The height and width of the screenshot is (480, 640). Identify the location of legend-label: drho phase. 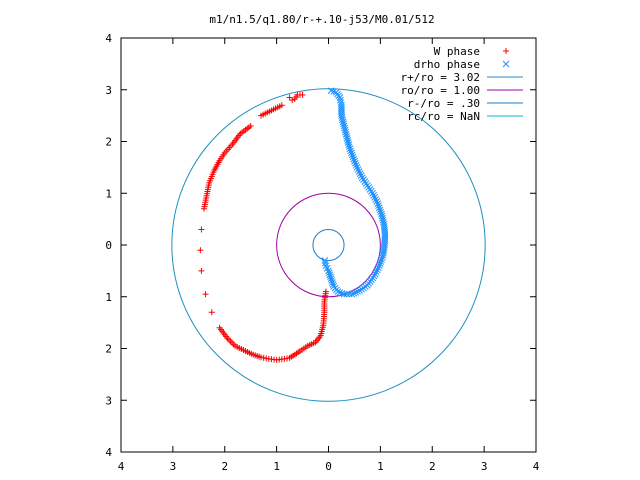
(447, 64).